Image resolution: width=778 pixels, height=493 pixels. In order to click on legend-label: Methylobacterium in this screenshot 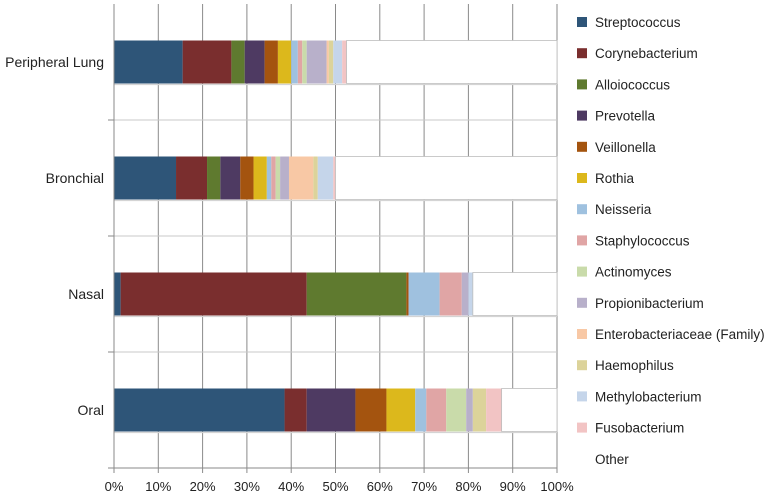, I will do `click(648, 396)`.